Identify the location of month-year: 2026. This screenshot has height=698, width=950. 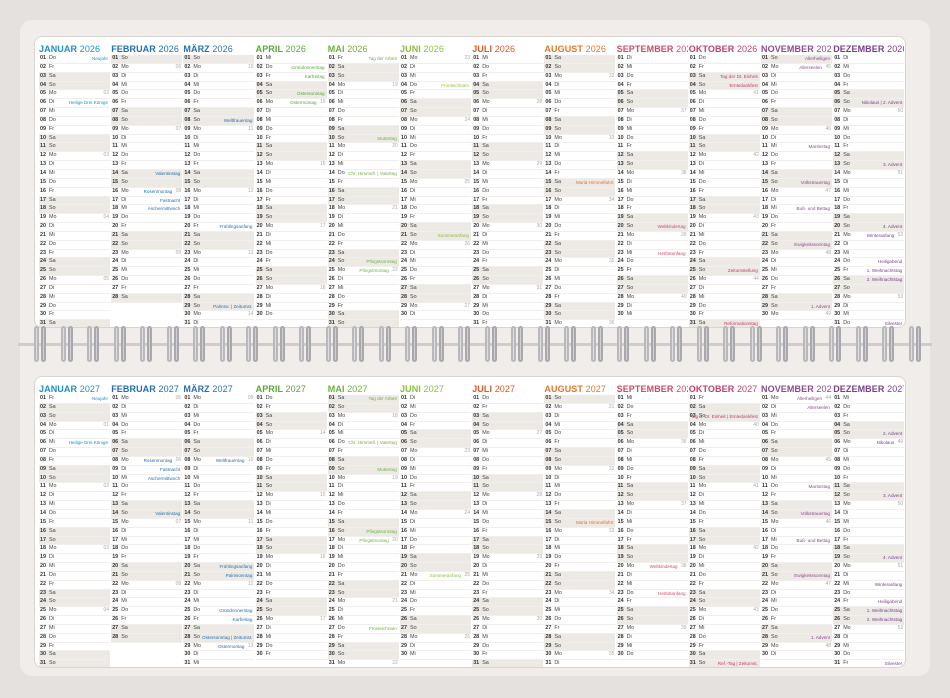
(824, 49).